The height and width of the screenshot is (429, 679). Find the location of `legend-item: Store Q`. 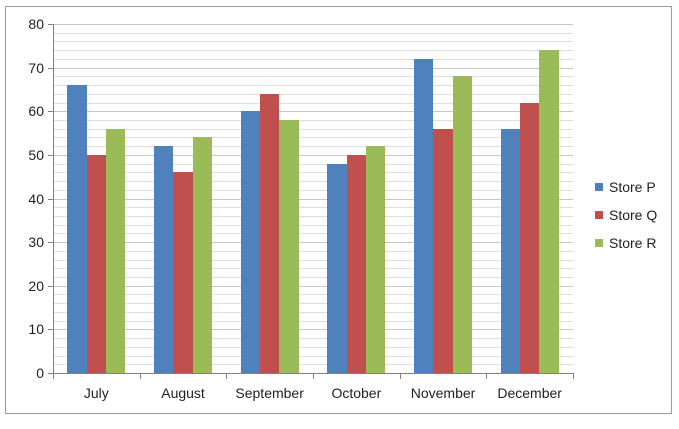

legend-item: Store Q is located at coordinates (626, 215).